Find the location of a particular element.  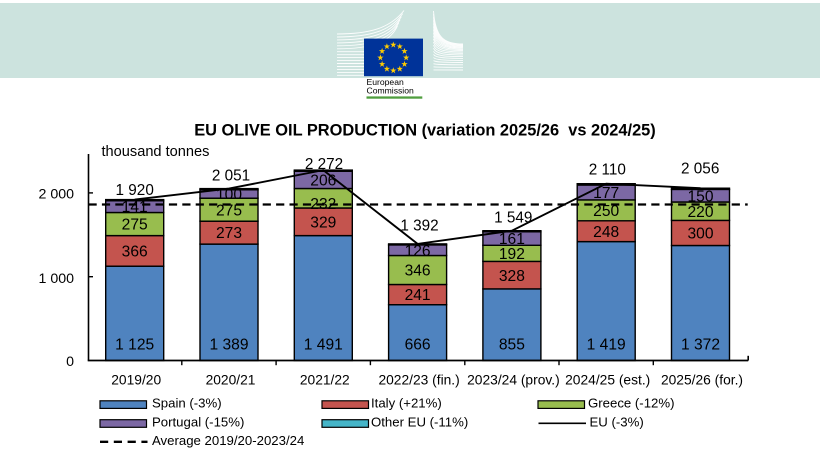

svg-text: 1 491 is located at coordinates (323, 344).